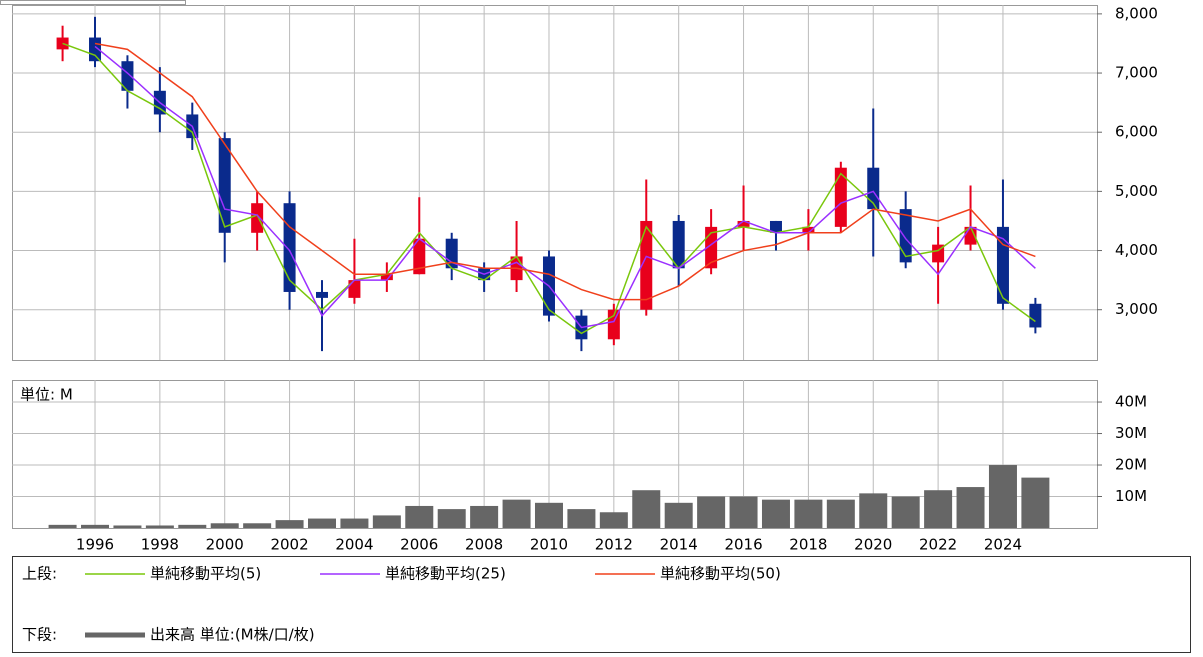 This screenshot has width=1203, height=657. I want to click on x-tick-label: 2014, so click(679, 545).